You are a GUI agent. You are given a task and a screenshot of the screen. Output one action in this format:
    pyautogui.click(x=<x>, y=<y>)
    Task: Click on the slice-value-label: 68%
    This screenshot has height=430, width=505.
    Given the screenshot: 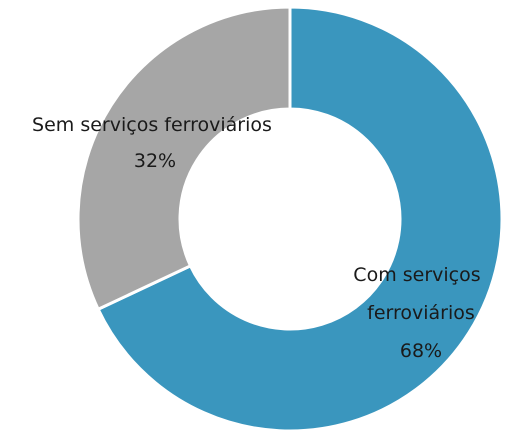 What is the action you would take?
    pyautogui.click(x=421, y=351)
    